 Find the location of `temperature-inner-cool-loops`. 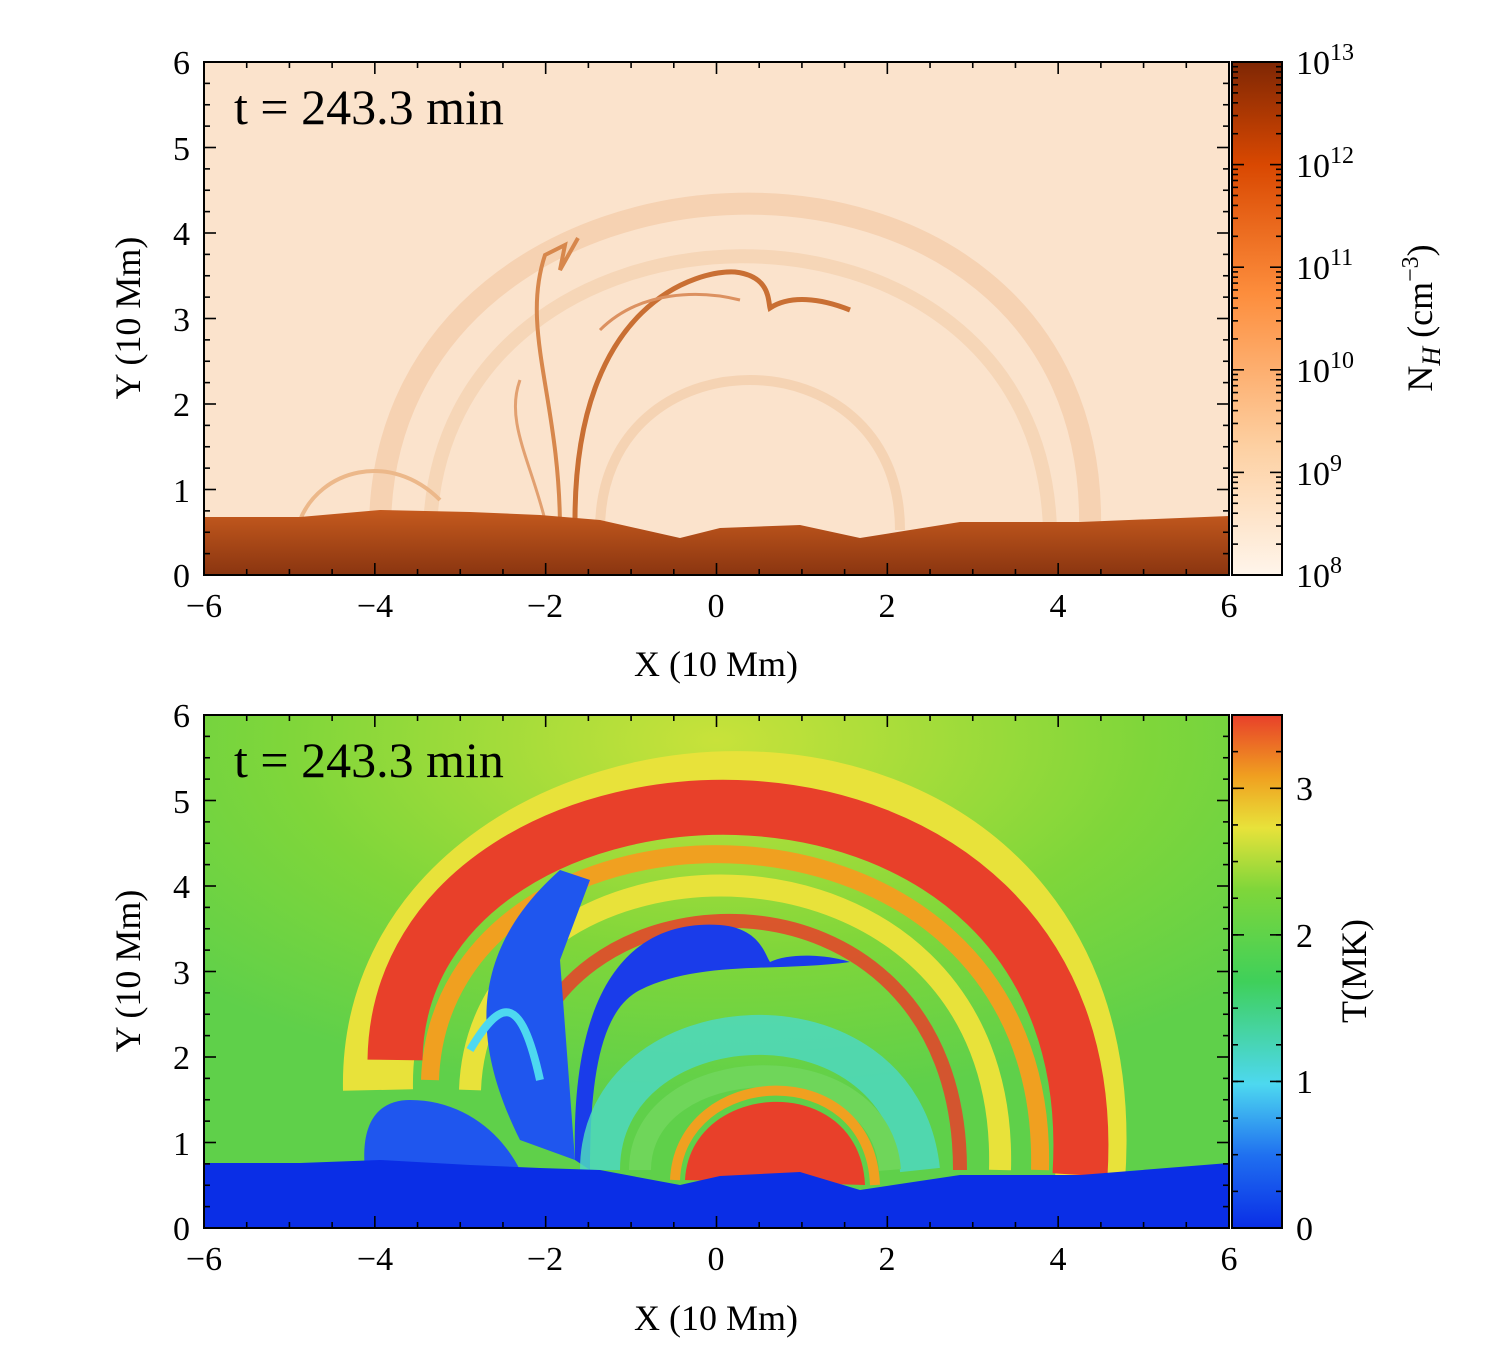

temperature-inner-cool-loops is located at coordinates (760, 1094).